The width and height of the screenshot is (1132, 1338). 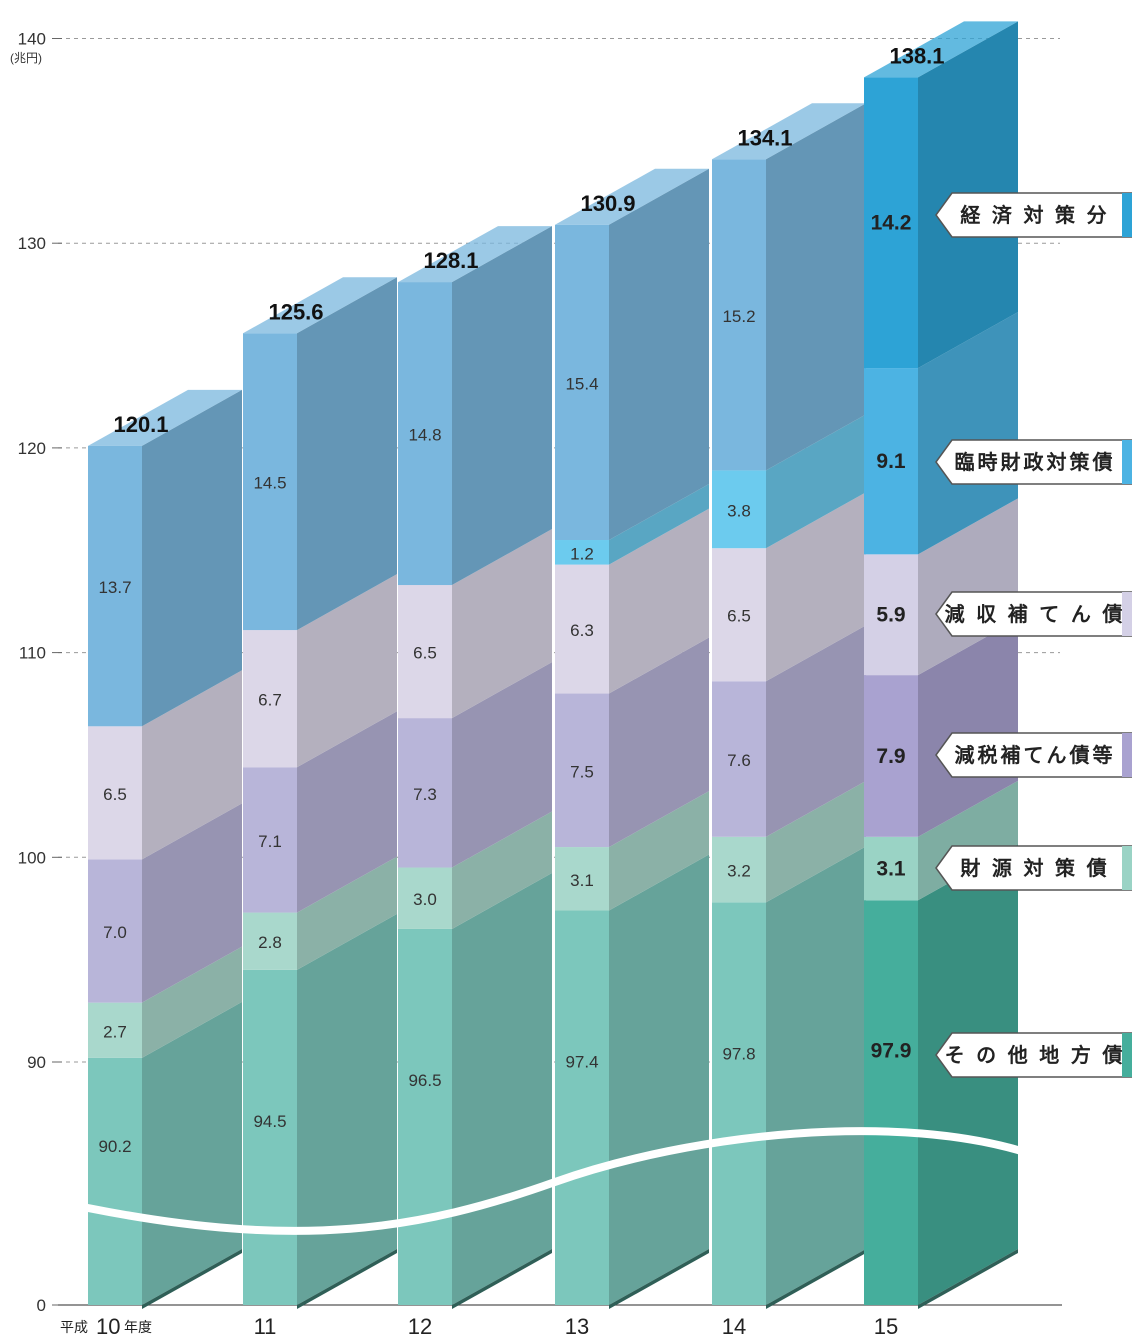 I want to click on y-tick-label: 90, so click(x=36, y=1062).